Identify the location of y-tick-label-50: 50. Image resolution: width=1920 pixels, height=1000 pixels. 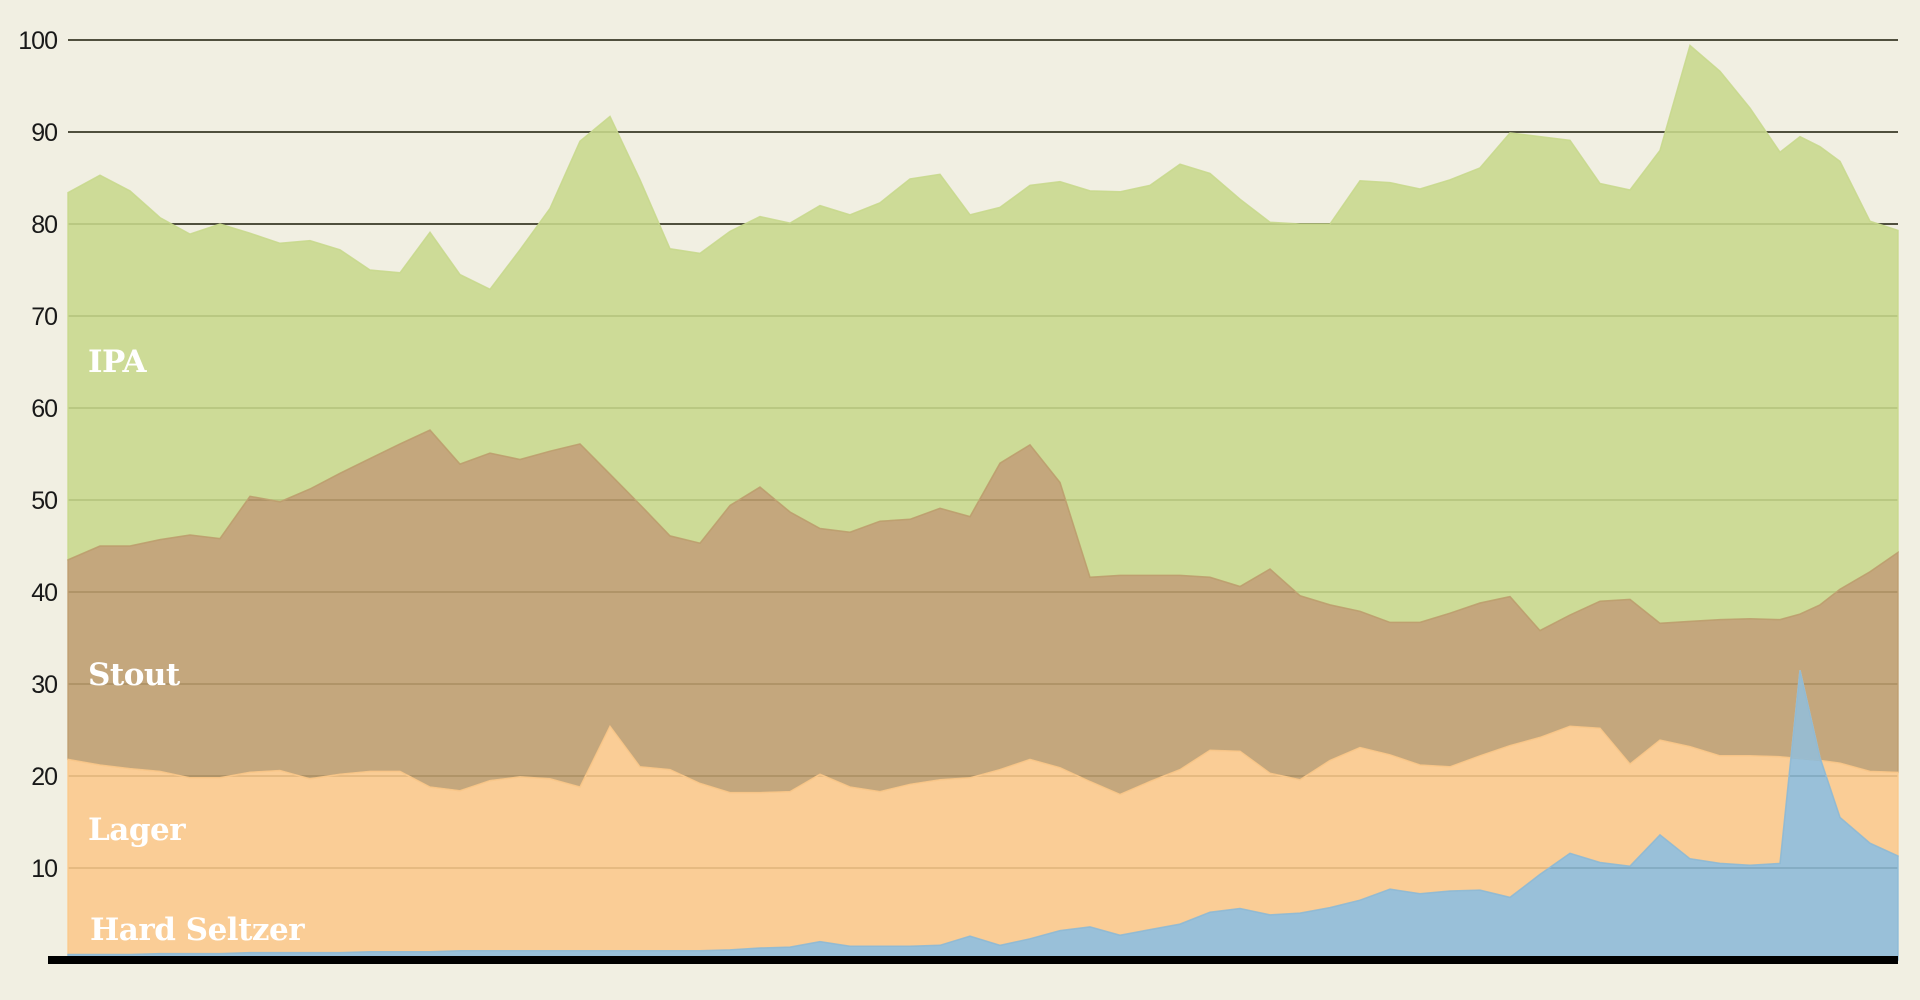
(44, 501).